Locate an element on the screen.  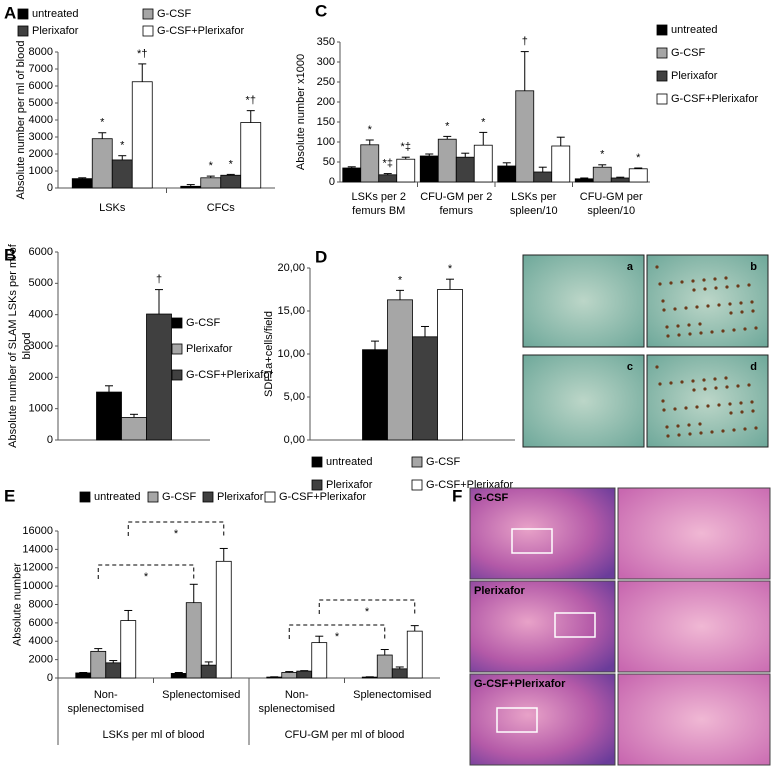
panel-letter: D is located at coordinates (321, 256).